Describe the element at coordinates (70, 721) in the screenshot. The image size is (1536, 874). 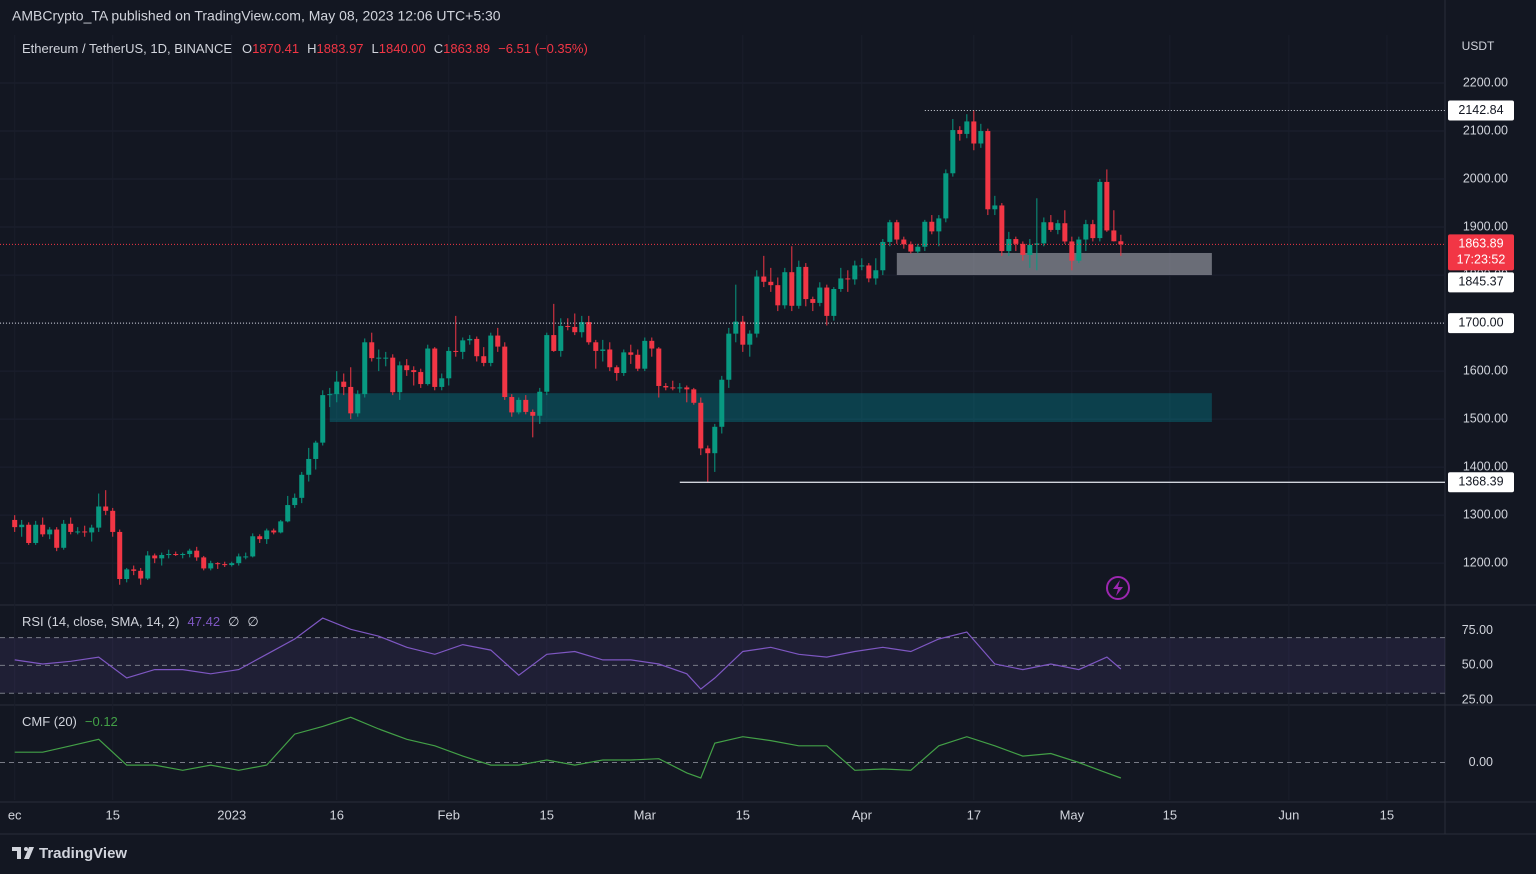
I see `indicator-legend: CMF (20) −0.12` at that location.